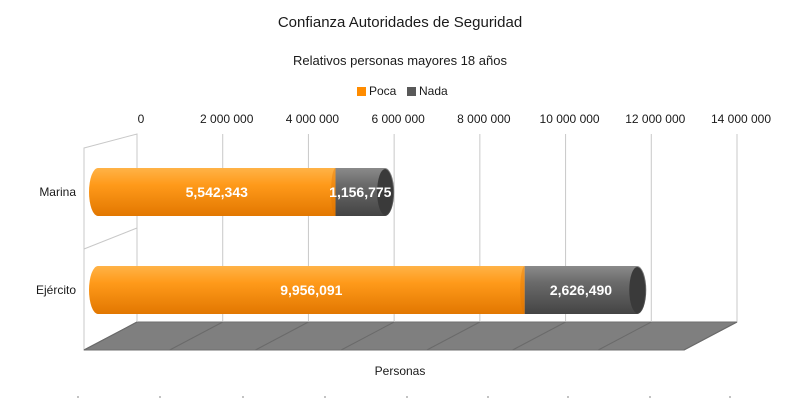 This screenshot has height=400, width=800. I want to click on x-tick-label: 2 000 000, so click(227, 119).